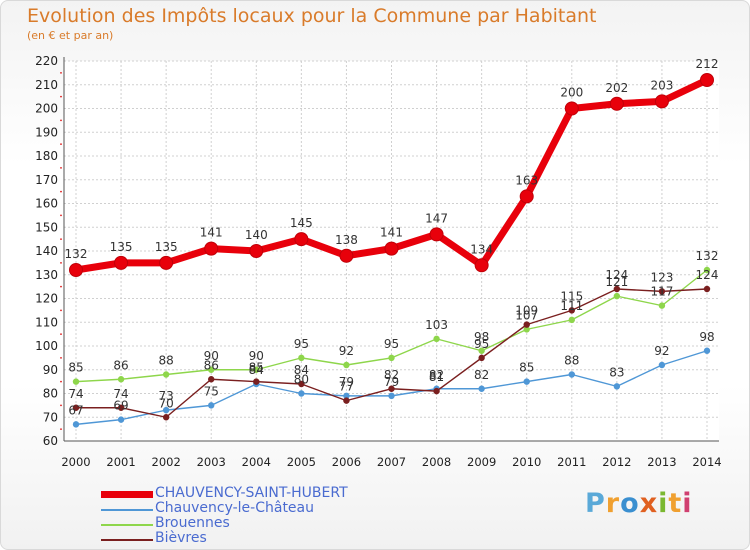 This screenshot has width=750, height=550. Describe the element at coordinates (346, 462) in the screenshot. I see `x-tick-label: 2006` at that location.